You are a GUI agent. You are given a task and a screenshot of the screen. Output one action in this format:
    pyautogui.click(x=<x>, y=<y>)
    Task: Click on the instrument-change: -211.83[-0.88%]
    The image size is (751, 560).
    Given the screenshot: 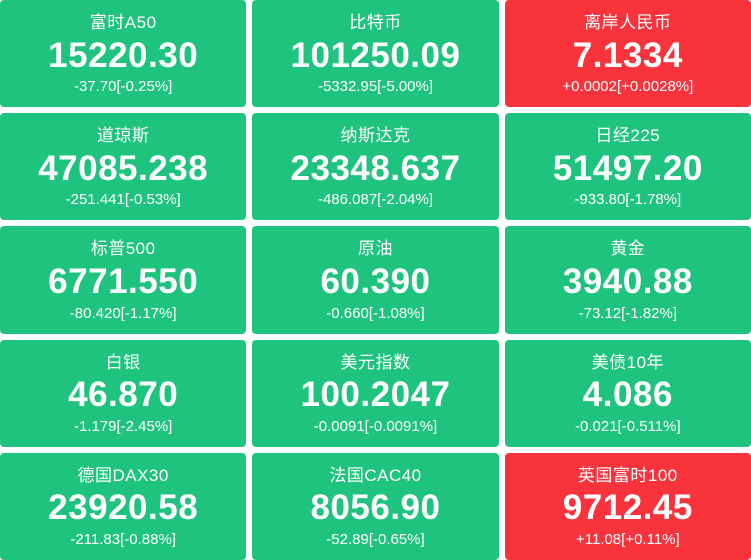 What is the action you would take?
    pyautogui.click(x=123, y=539)
    